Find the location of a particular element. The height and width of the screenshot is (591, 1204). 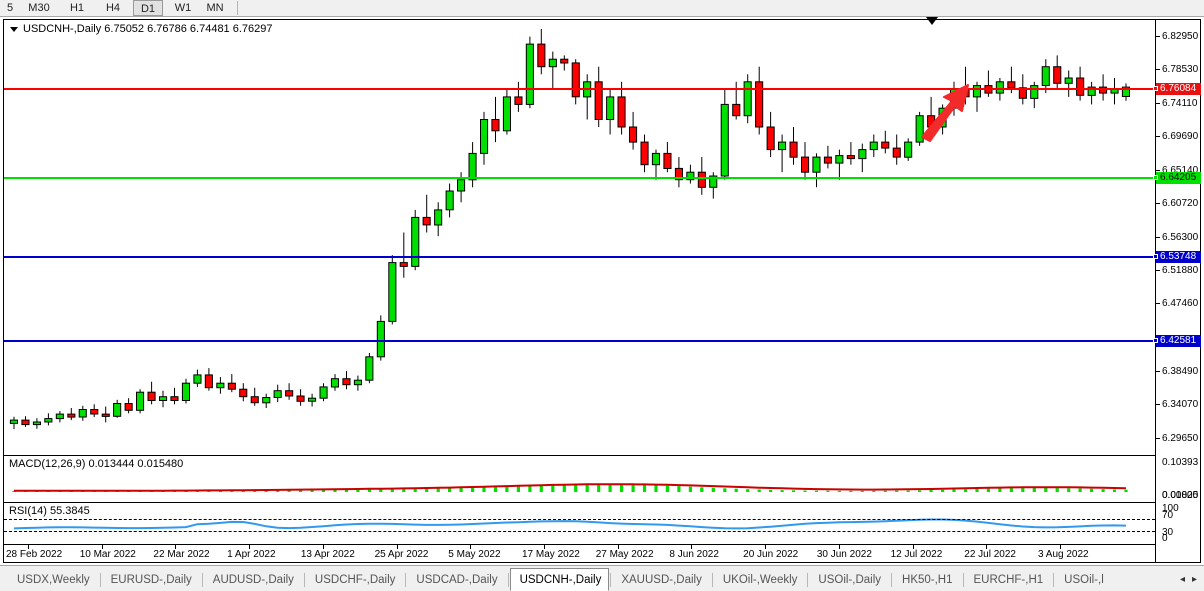

chart-tab-usdchf-daily: USDCHF-,Daily is located at coordinates (355, 580).